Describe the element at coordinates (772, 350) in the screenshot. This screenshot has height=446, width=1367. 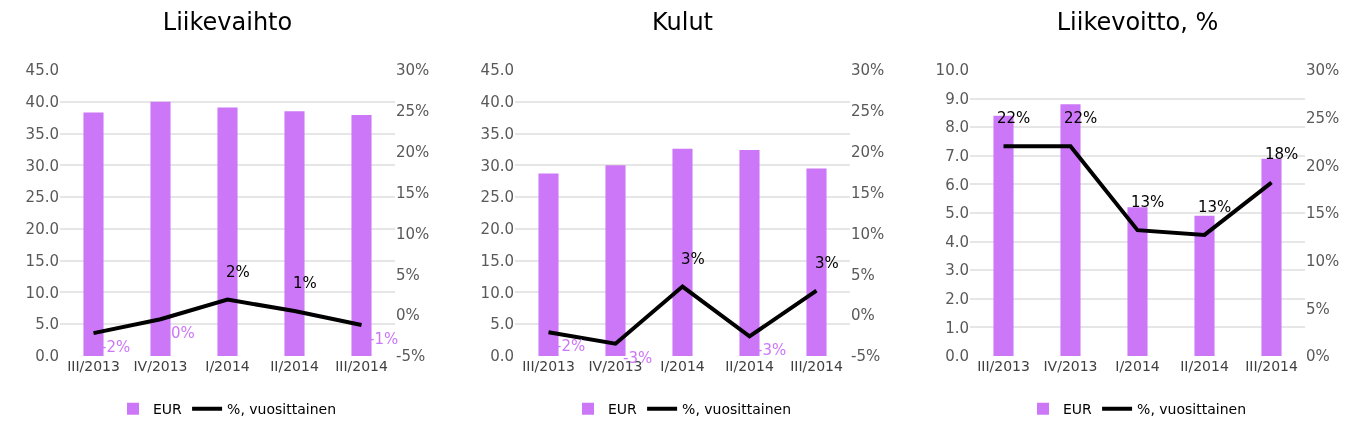
I see `data-label: -3%` at that location.